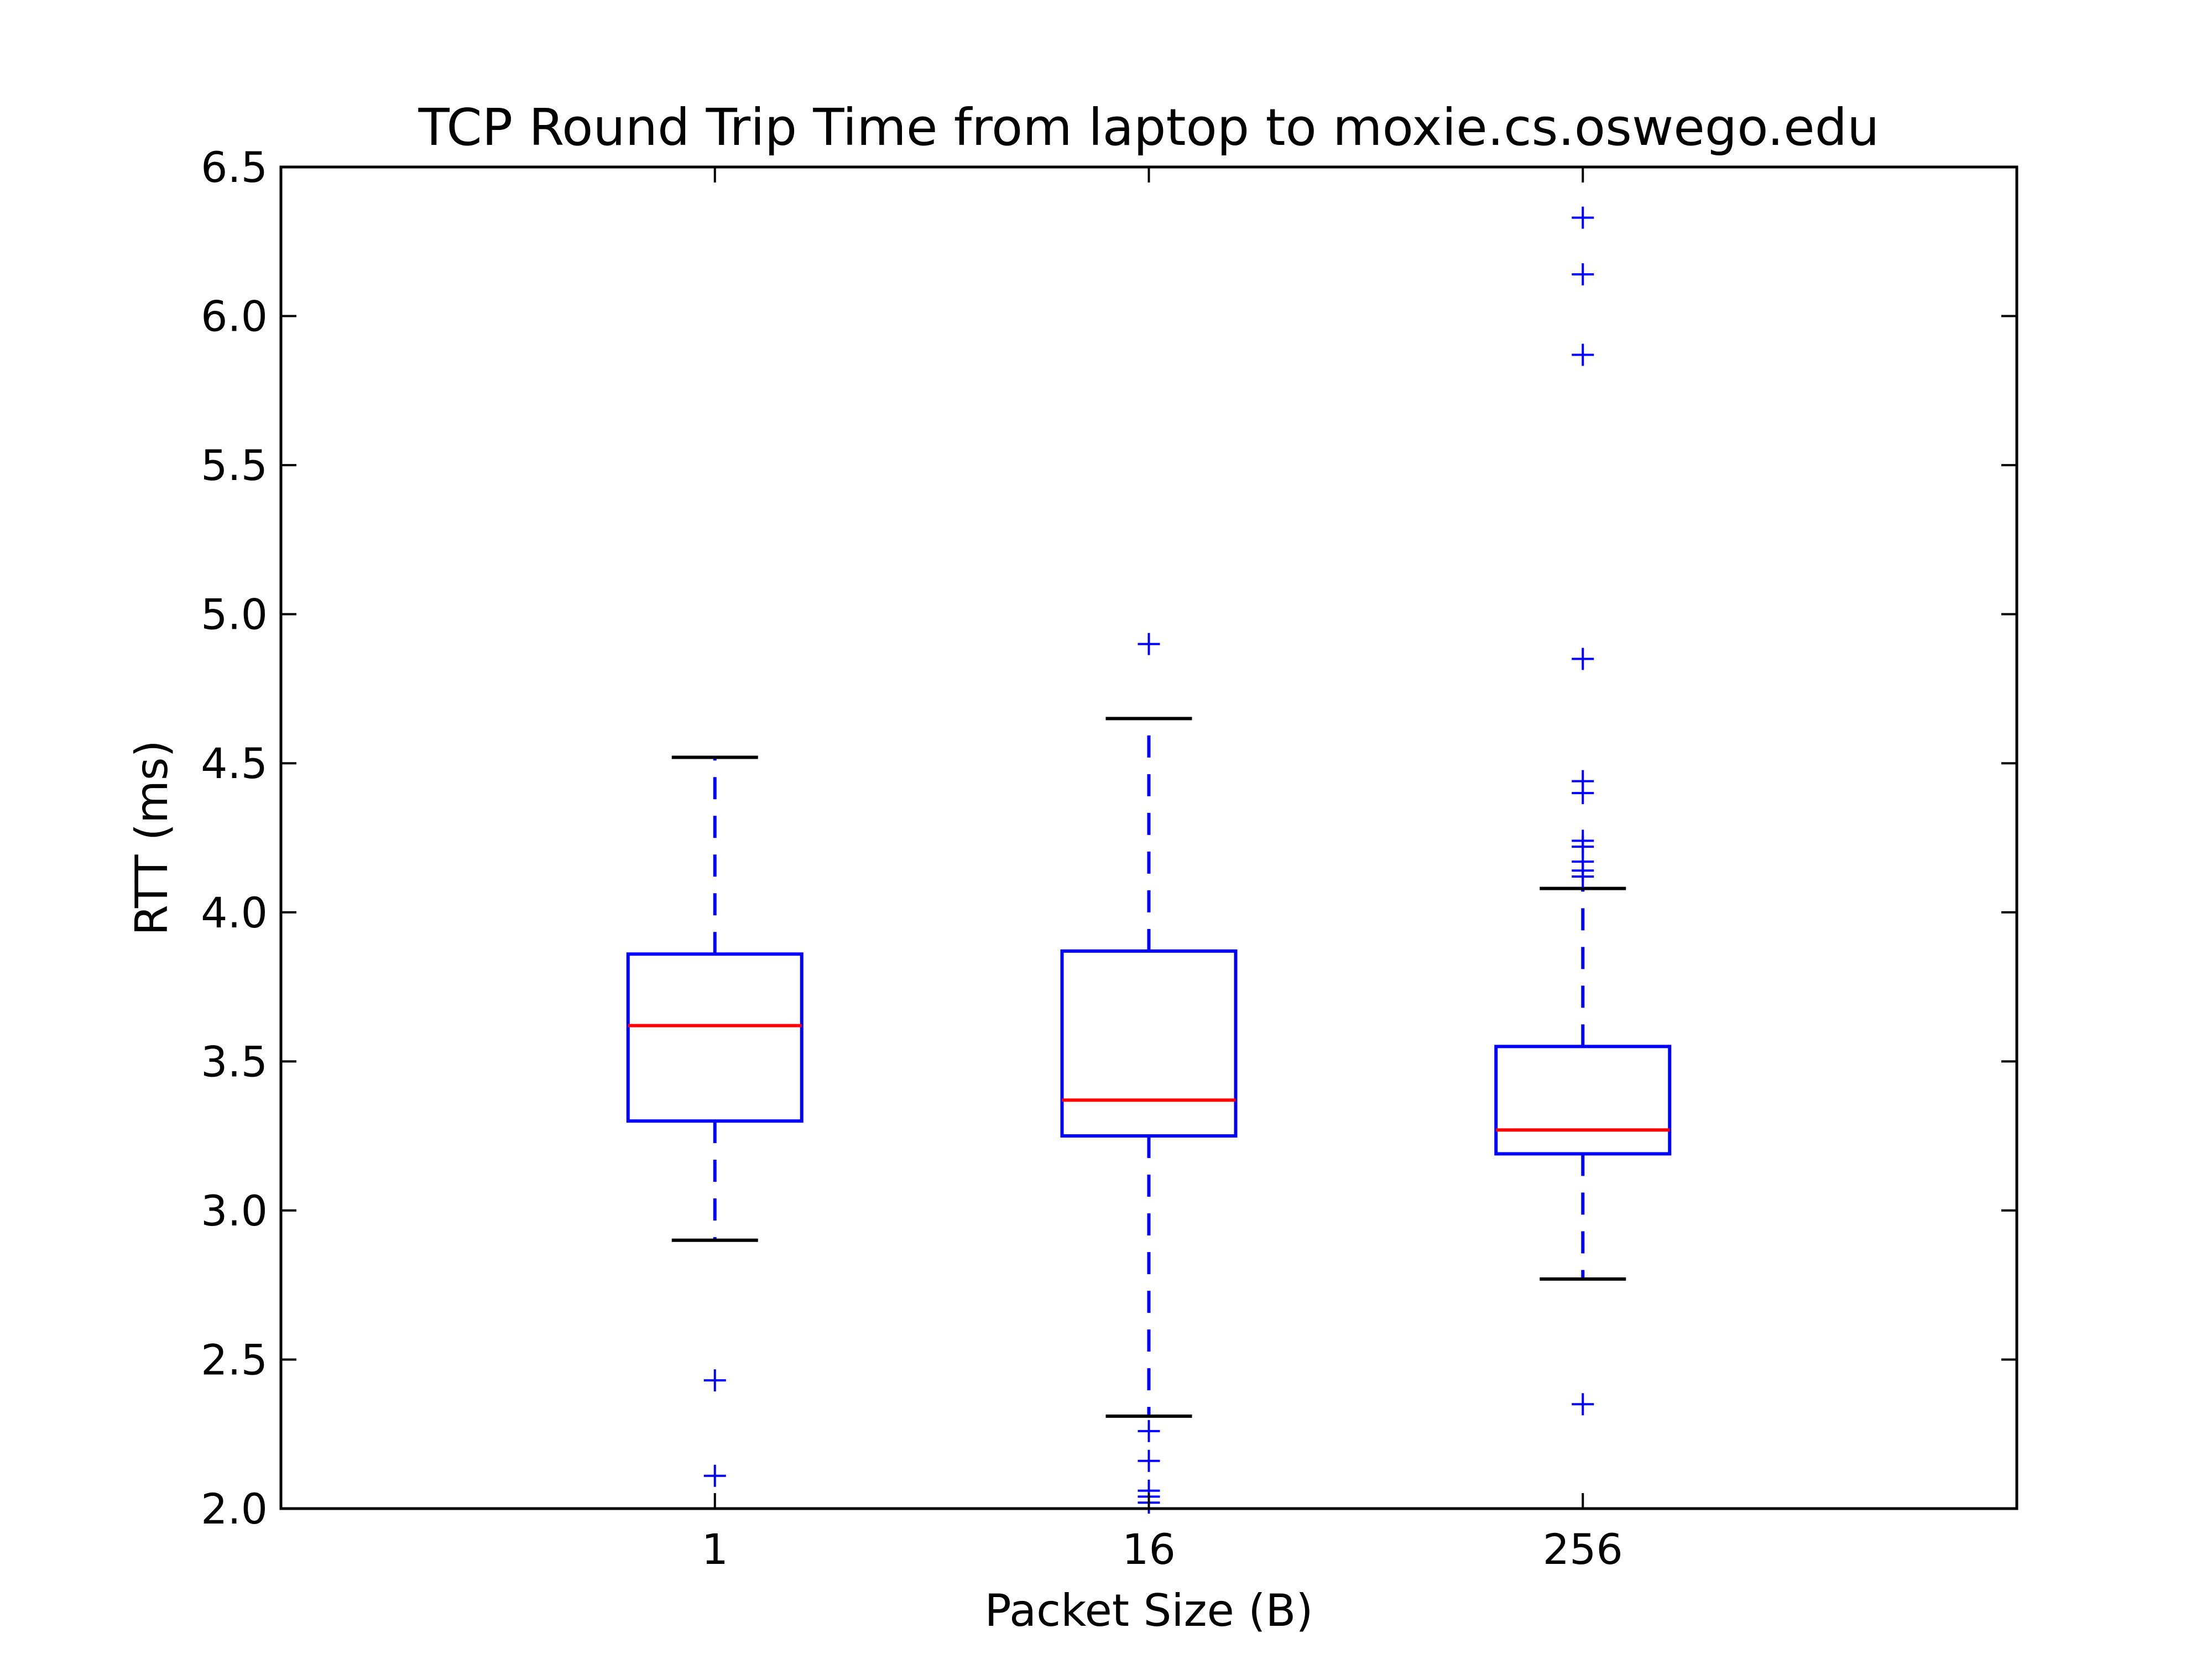 Image resolution: width=2212 pixels, height=1659 pixels. What do you see at coordinates (1149, 1610) in the screenshot?
I see `x-axis-label: Packet Size (B)` at bounding box center [1149, 1610].